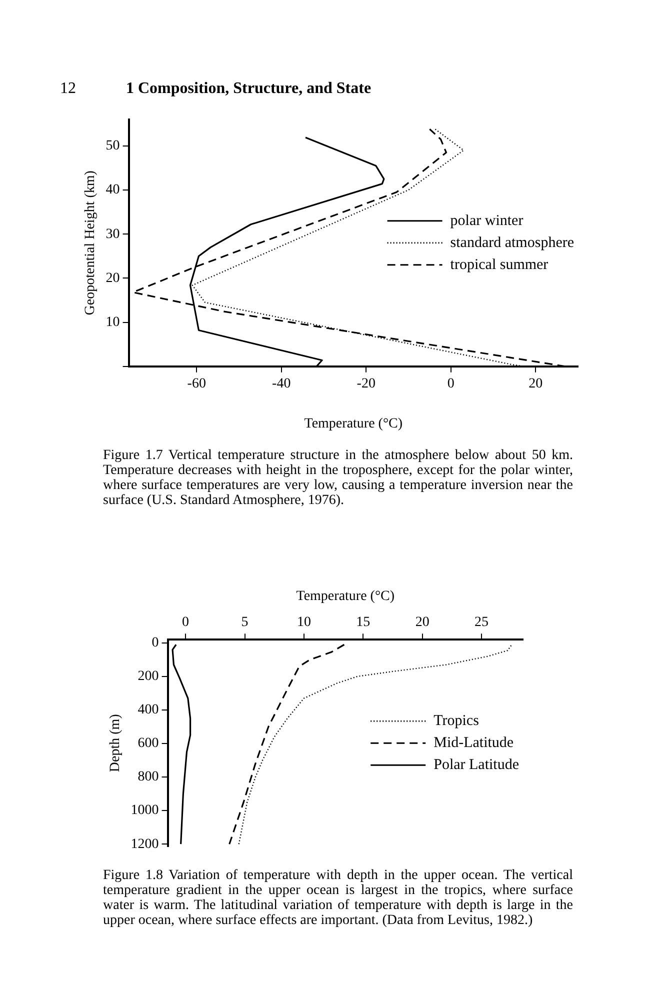 The height and width of the screenshot is (1000, 658). I want to click on y-tick-label: 400, so click(148, 710).